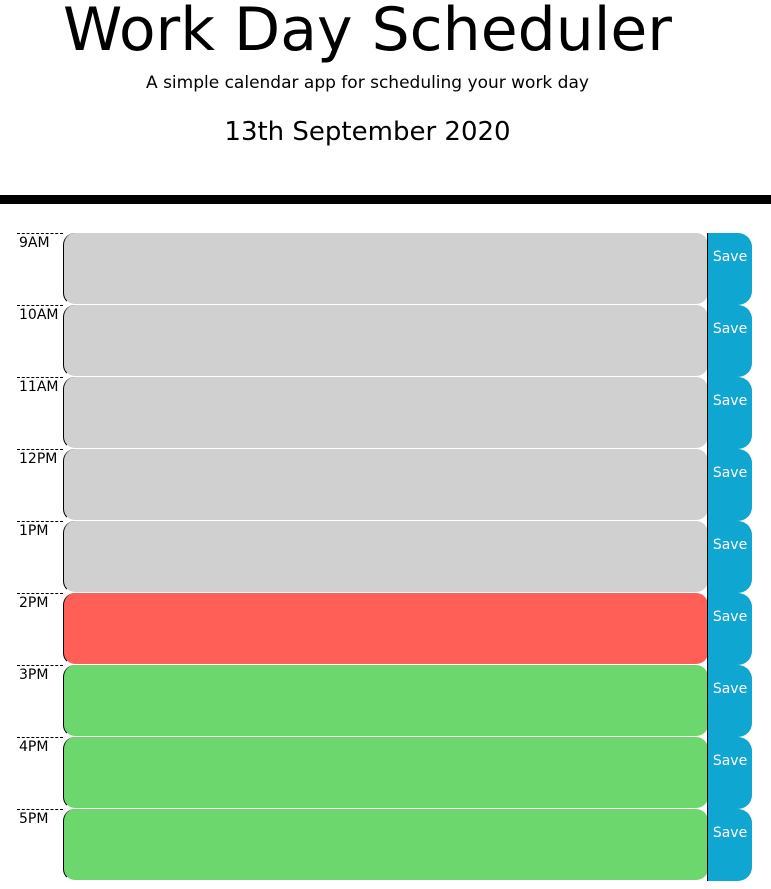  What do you see at coordinates (729, 413) in the screenshot?
I see `save-button-11am: Save` at bounding box center [729, 413].